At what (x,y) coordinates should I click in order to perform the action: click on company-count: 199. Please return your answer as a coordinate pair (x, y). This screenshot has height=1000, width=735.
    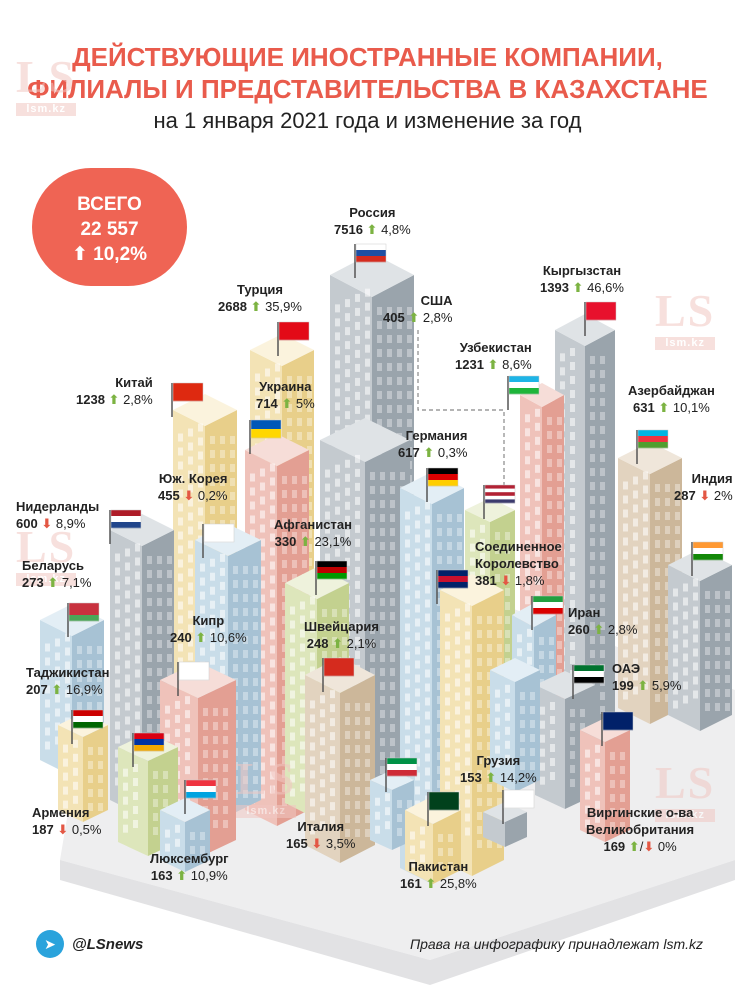
    Looking at the image, I should click on (623, 685).